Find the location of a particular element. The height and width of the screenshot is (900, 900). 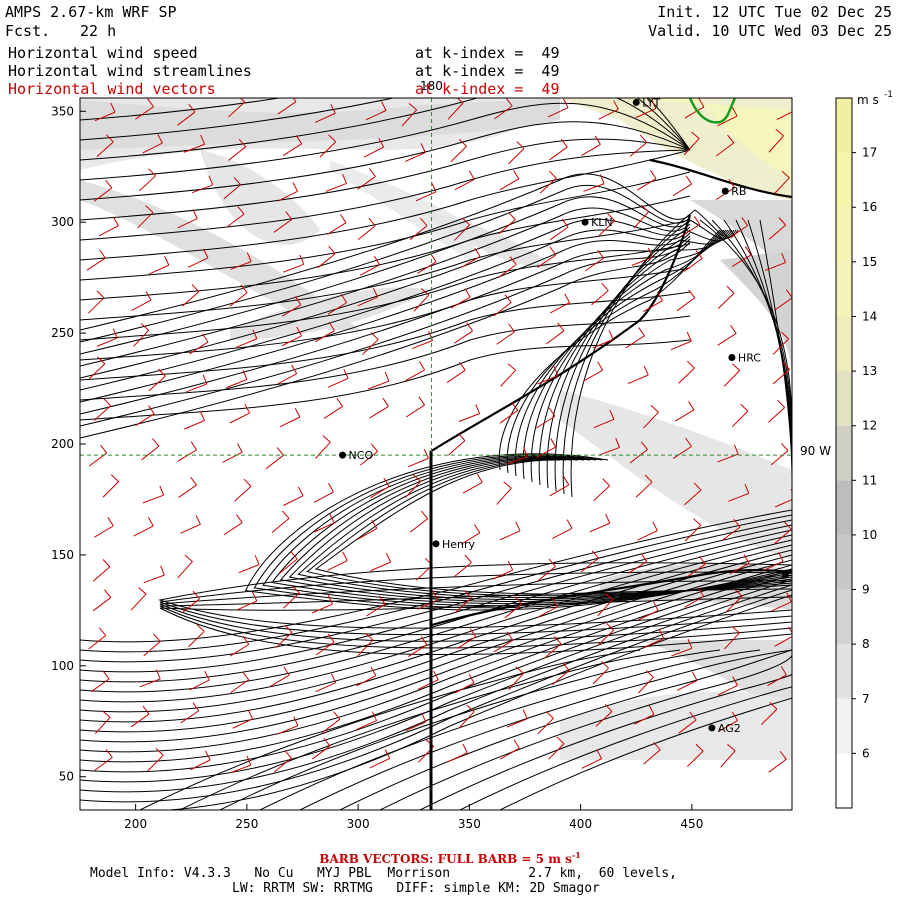

valid-time: Valid. 10 UTC Wed 03 Dec 25 is located at coordinates (770, 31).